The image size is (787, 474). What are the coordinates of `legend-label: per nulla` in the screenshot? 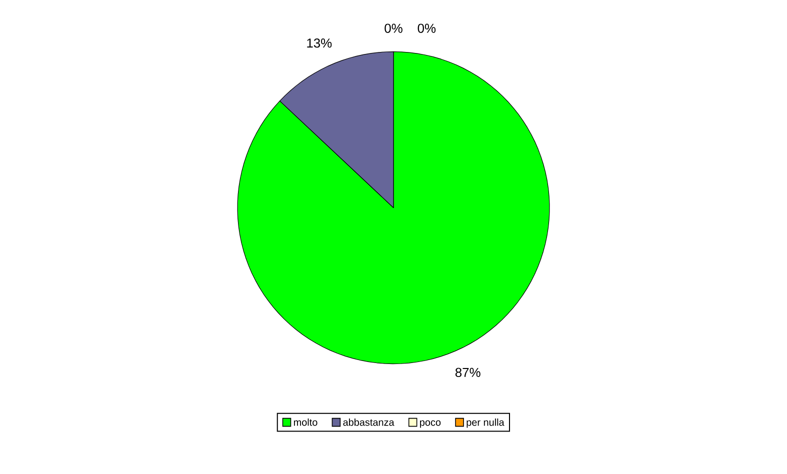 It's located at (485, 423).